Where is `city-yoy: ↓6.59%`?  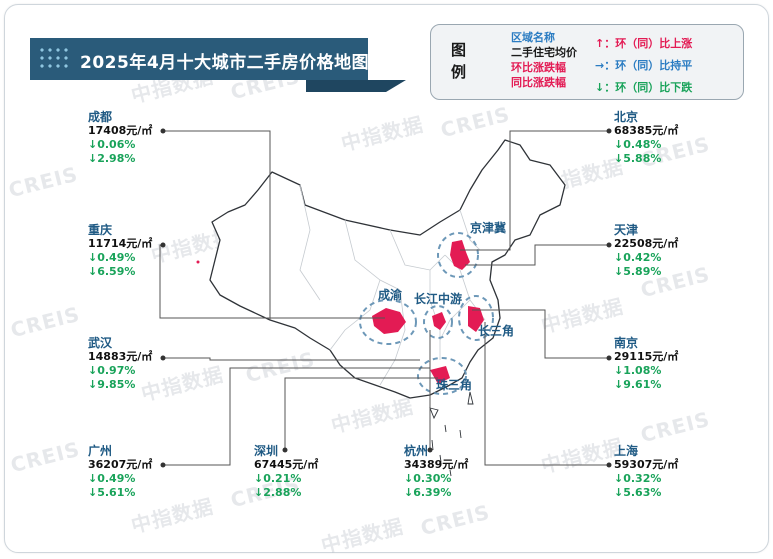
city-yoy: ↓6.59% is located at coordinates (112, 271).